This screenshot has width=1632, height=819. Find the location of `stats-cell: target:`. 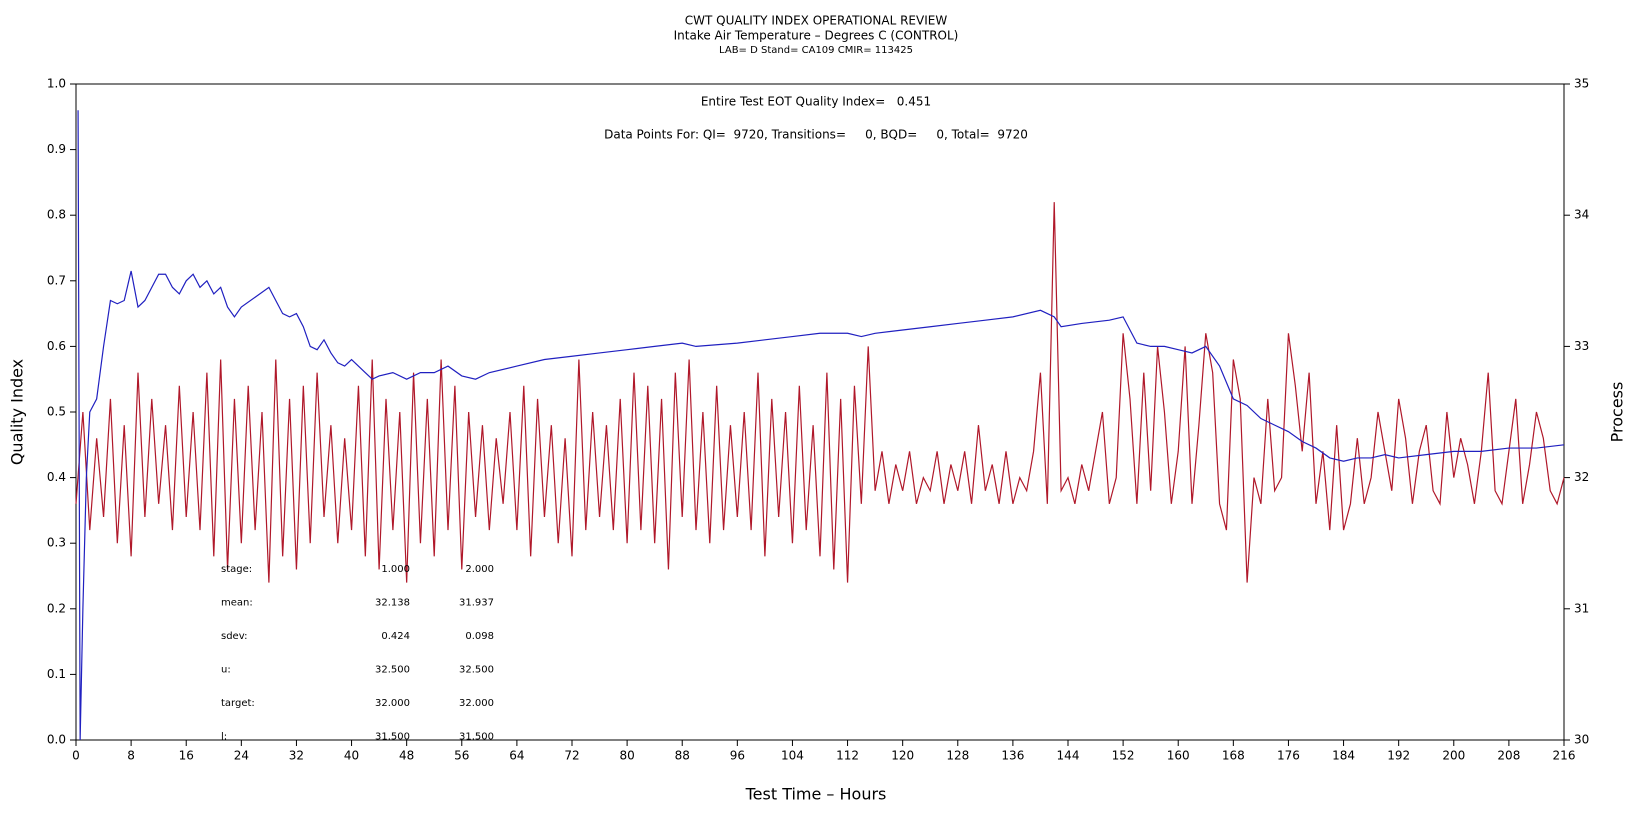

stats-cell: target: is located at coordinates (238, 703).